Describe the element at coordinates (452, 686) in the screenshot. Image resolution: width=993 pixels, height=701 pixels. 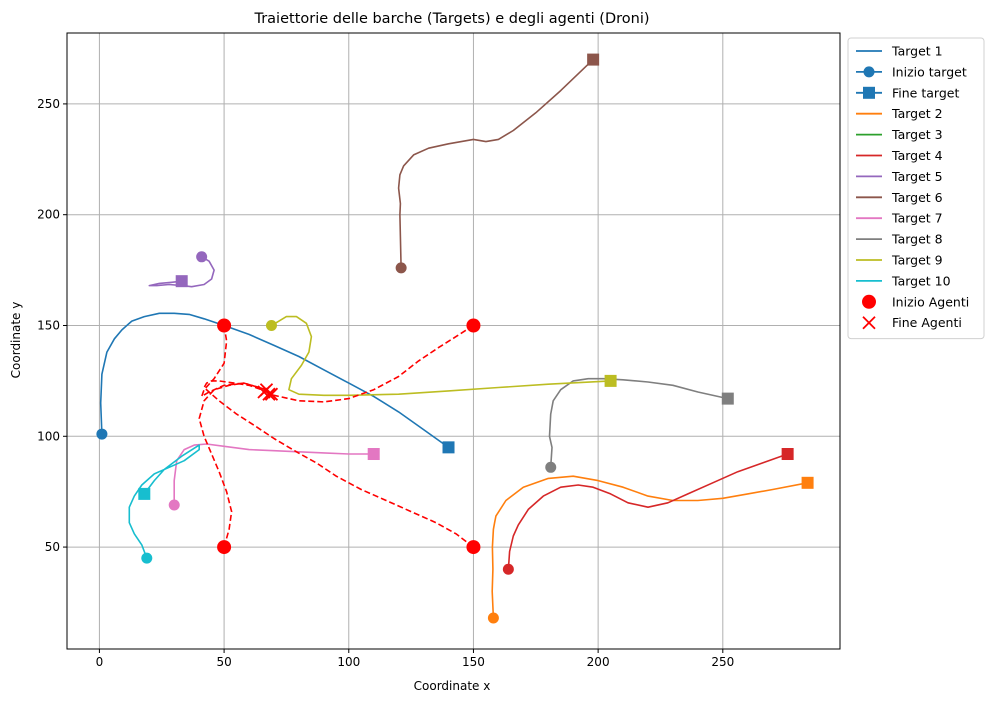
I see `x-axis-label: Coordinate x` at that location.